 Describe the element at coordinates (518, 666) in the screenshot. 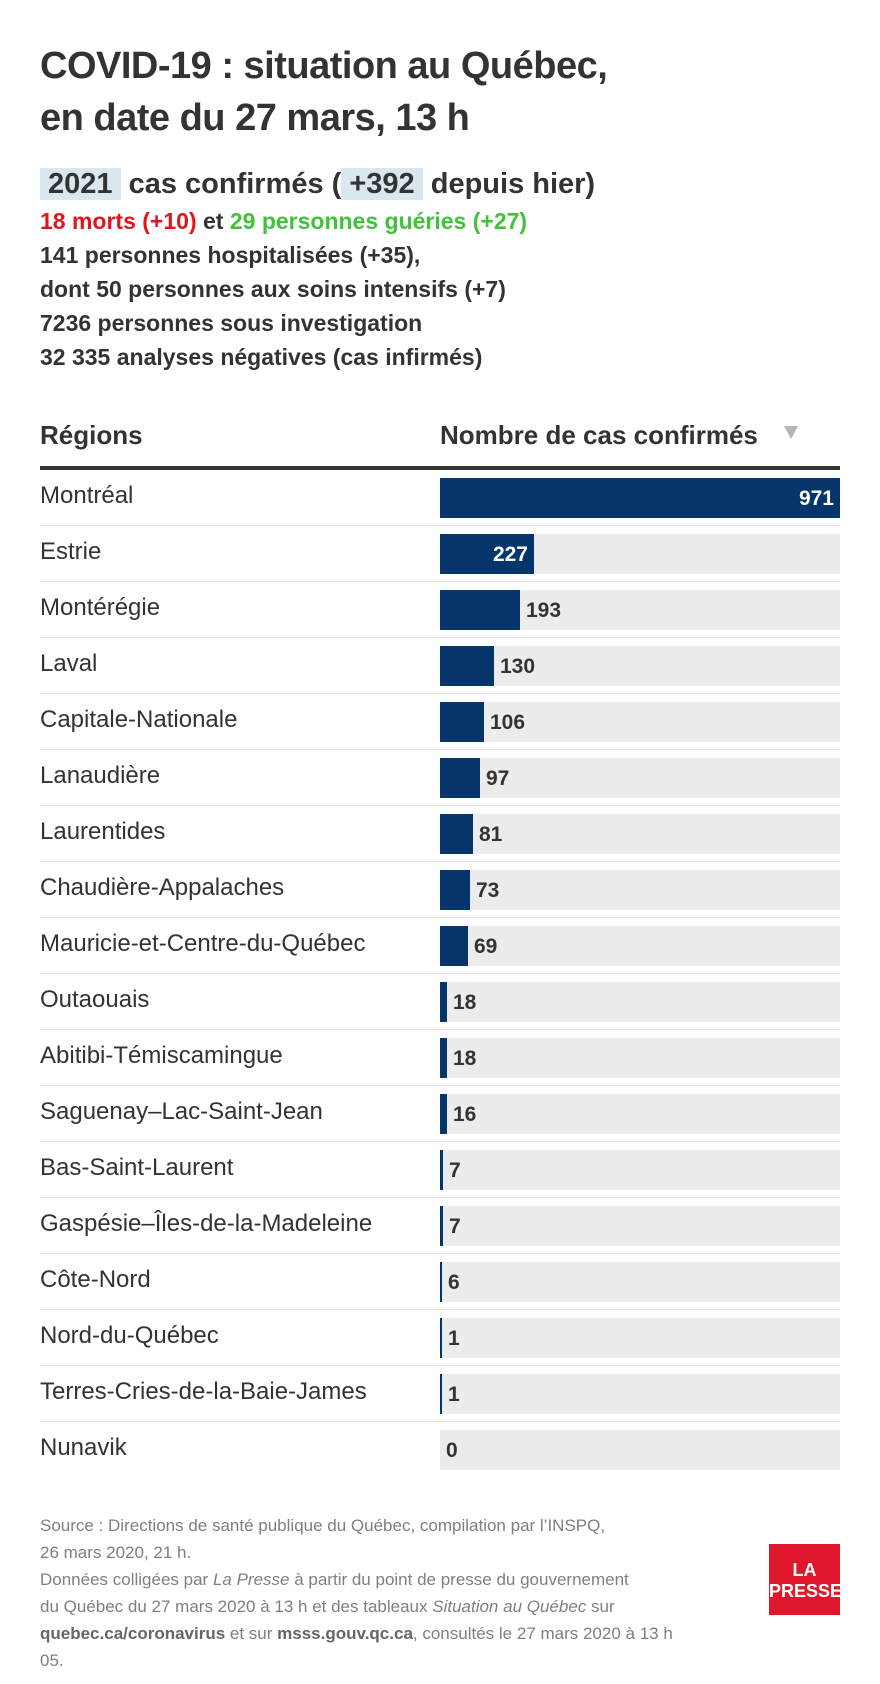

I see `value-label: 130` at that location.